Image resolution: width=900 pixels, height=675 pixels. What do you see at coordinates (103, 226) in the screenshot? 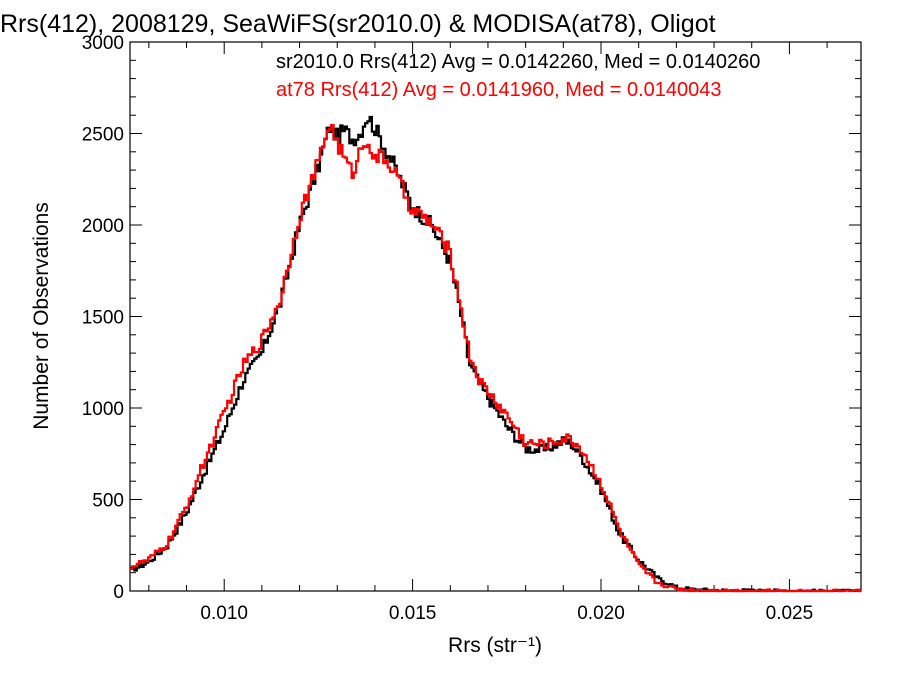
I see `y-tick-label: 2000` at bounding box center [103, 226].